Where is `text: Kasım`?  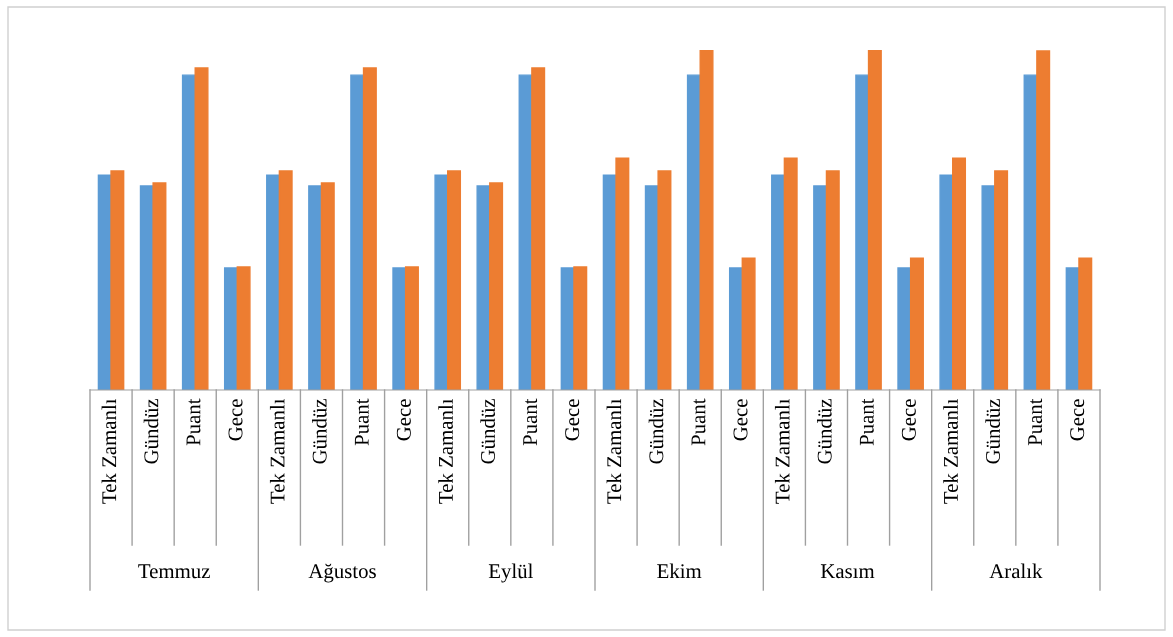 text: Kasım is located at coordinates (847, 571).